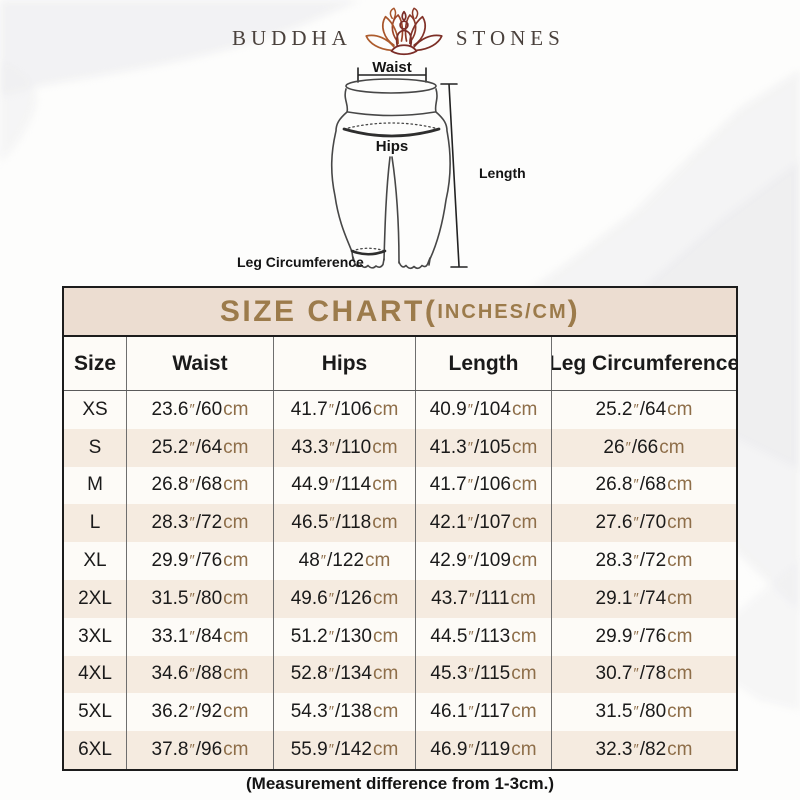 This screenshot has height=800, width=800. I want to click on measurement-cell: 48 ″/122 cm, so click(344, 561).